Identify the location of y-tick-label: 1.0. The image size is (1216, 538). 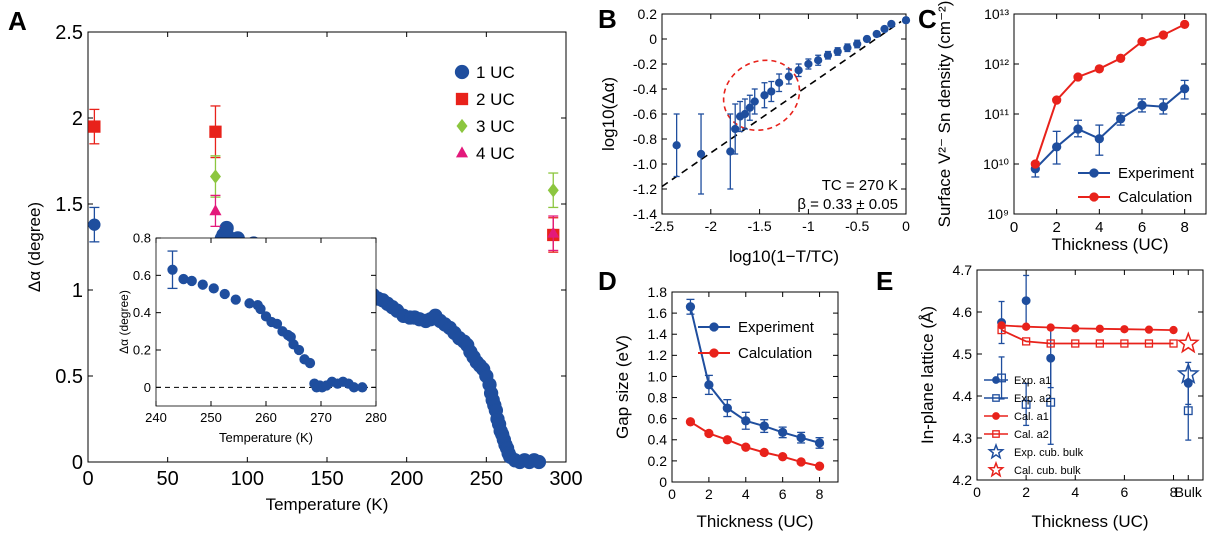
(658, 376).